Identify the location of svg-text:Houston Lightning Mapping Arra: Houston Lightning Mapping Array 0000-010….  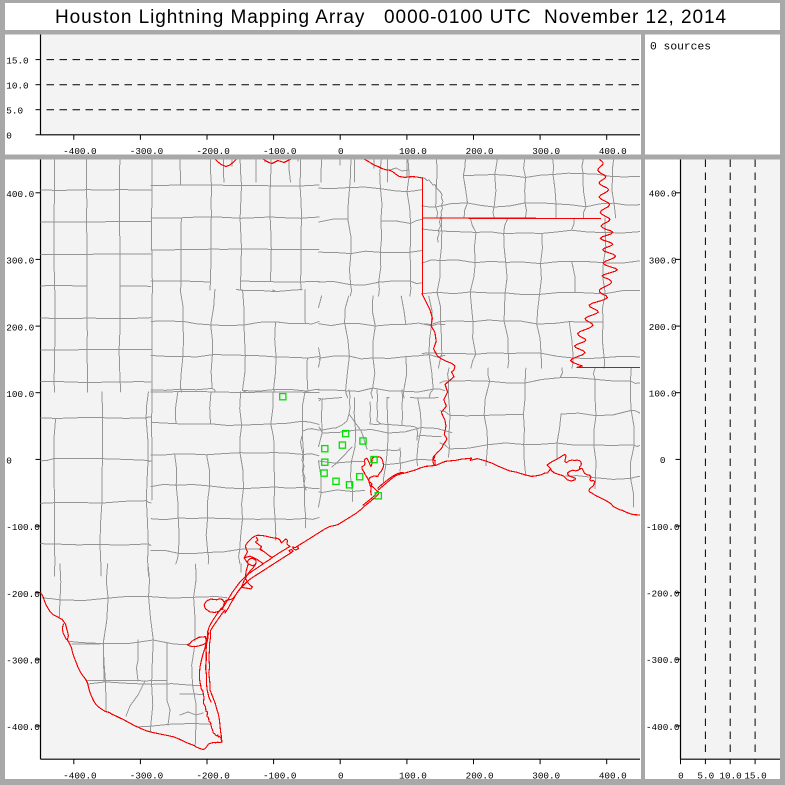
(391, 17).